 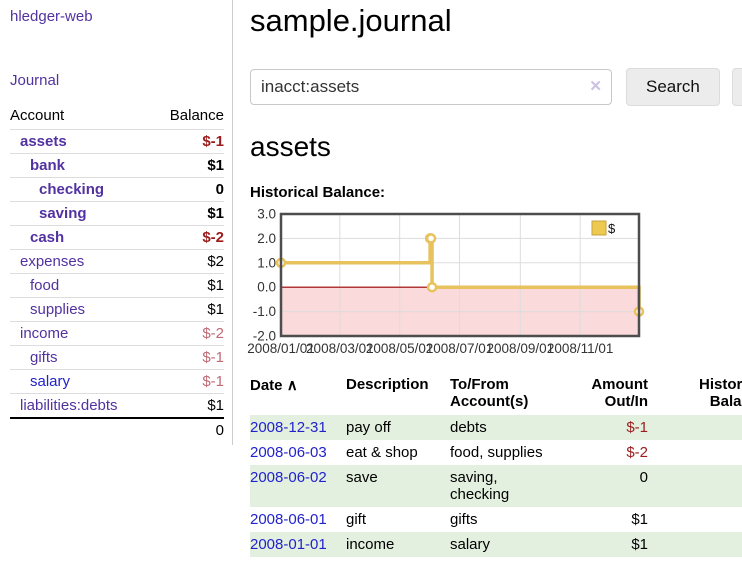 I want to click on transaction-balance: $2, so click(x=696, y=486).